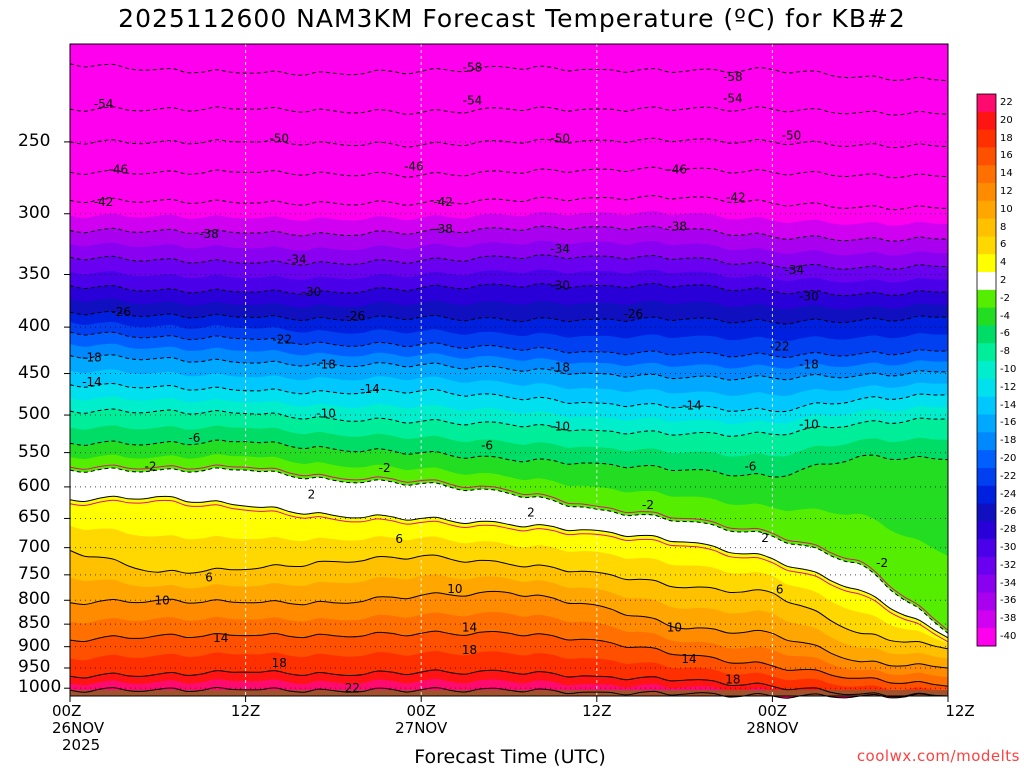 Image resolution: width=1024 pixels, height=768 pixels. I want to click on contour-label-30: -18, so click(560, 367).